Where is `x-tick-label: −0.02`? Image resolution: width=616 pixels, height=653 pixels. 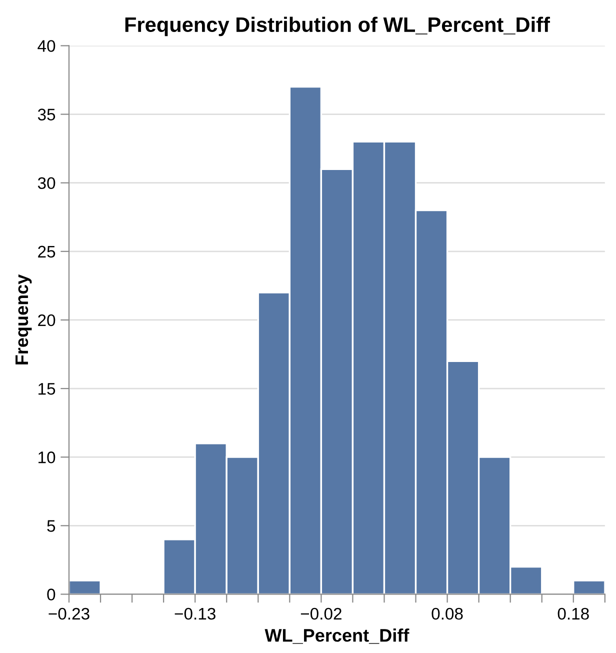 x-tick-label: −0.02 is located at coordinates (321, 614).